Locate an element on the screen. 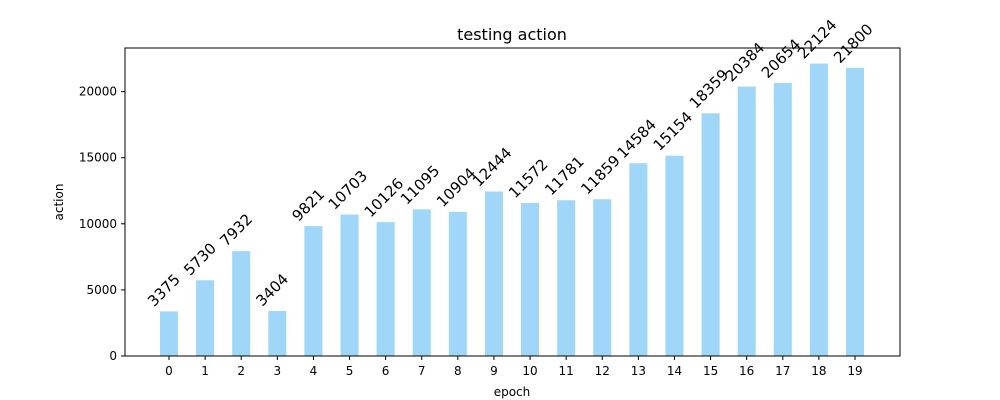 The image size is (1000, 400). data-label-10: 11572 is located at coordinates (528, 178).